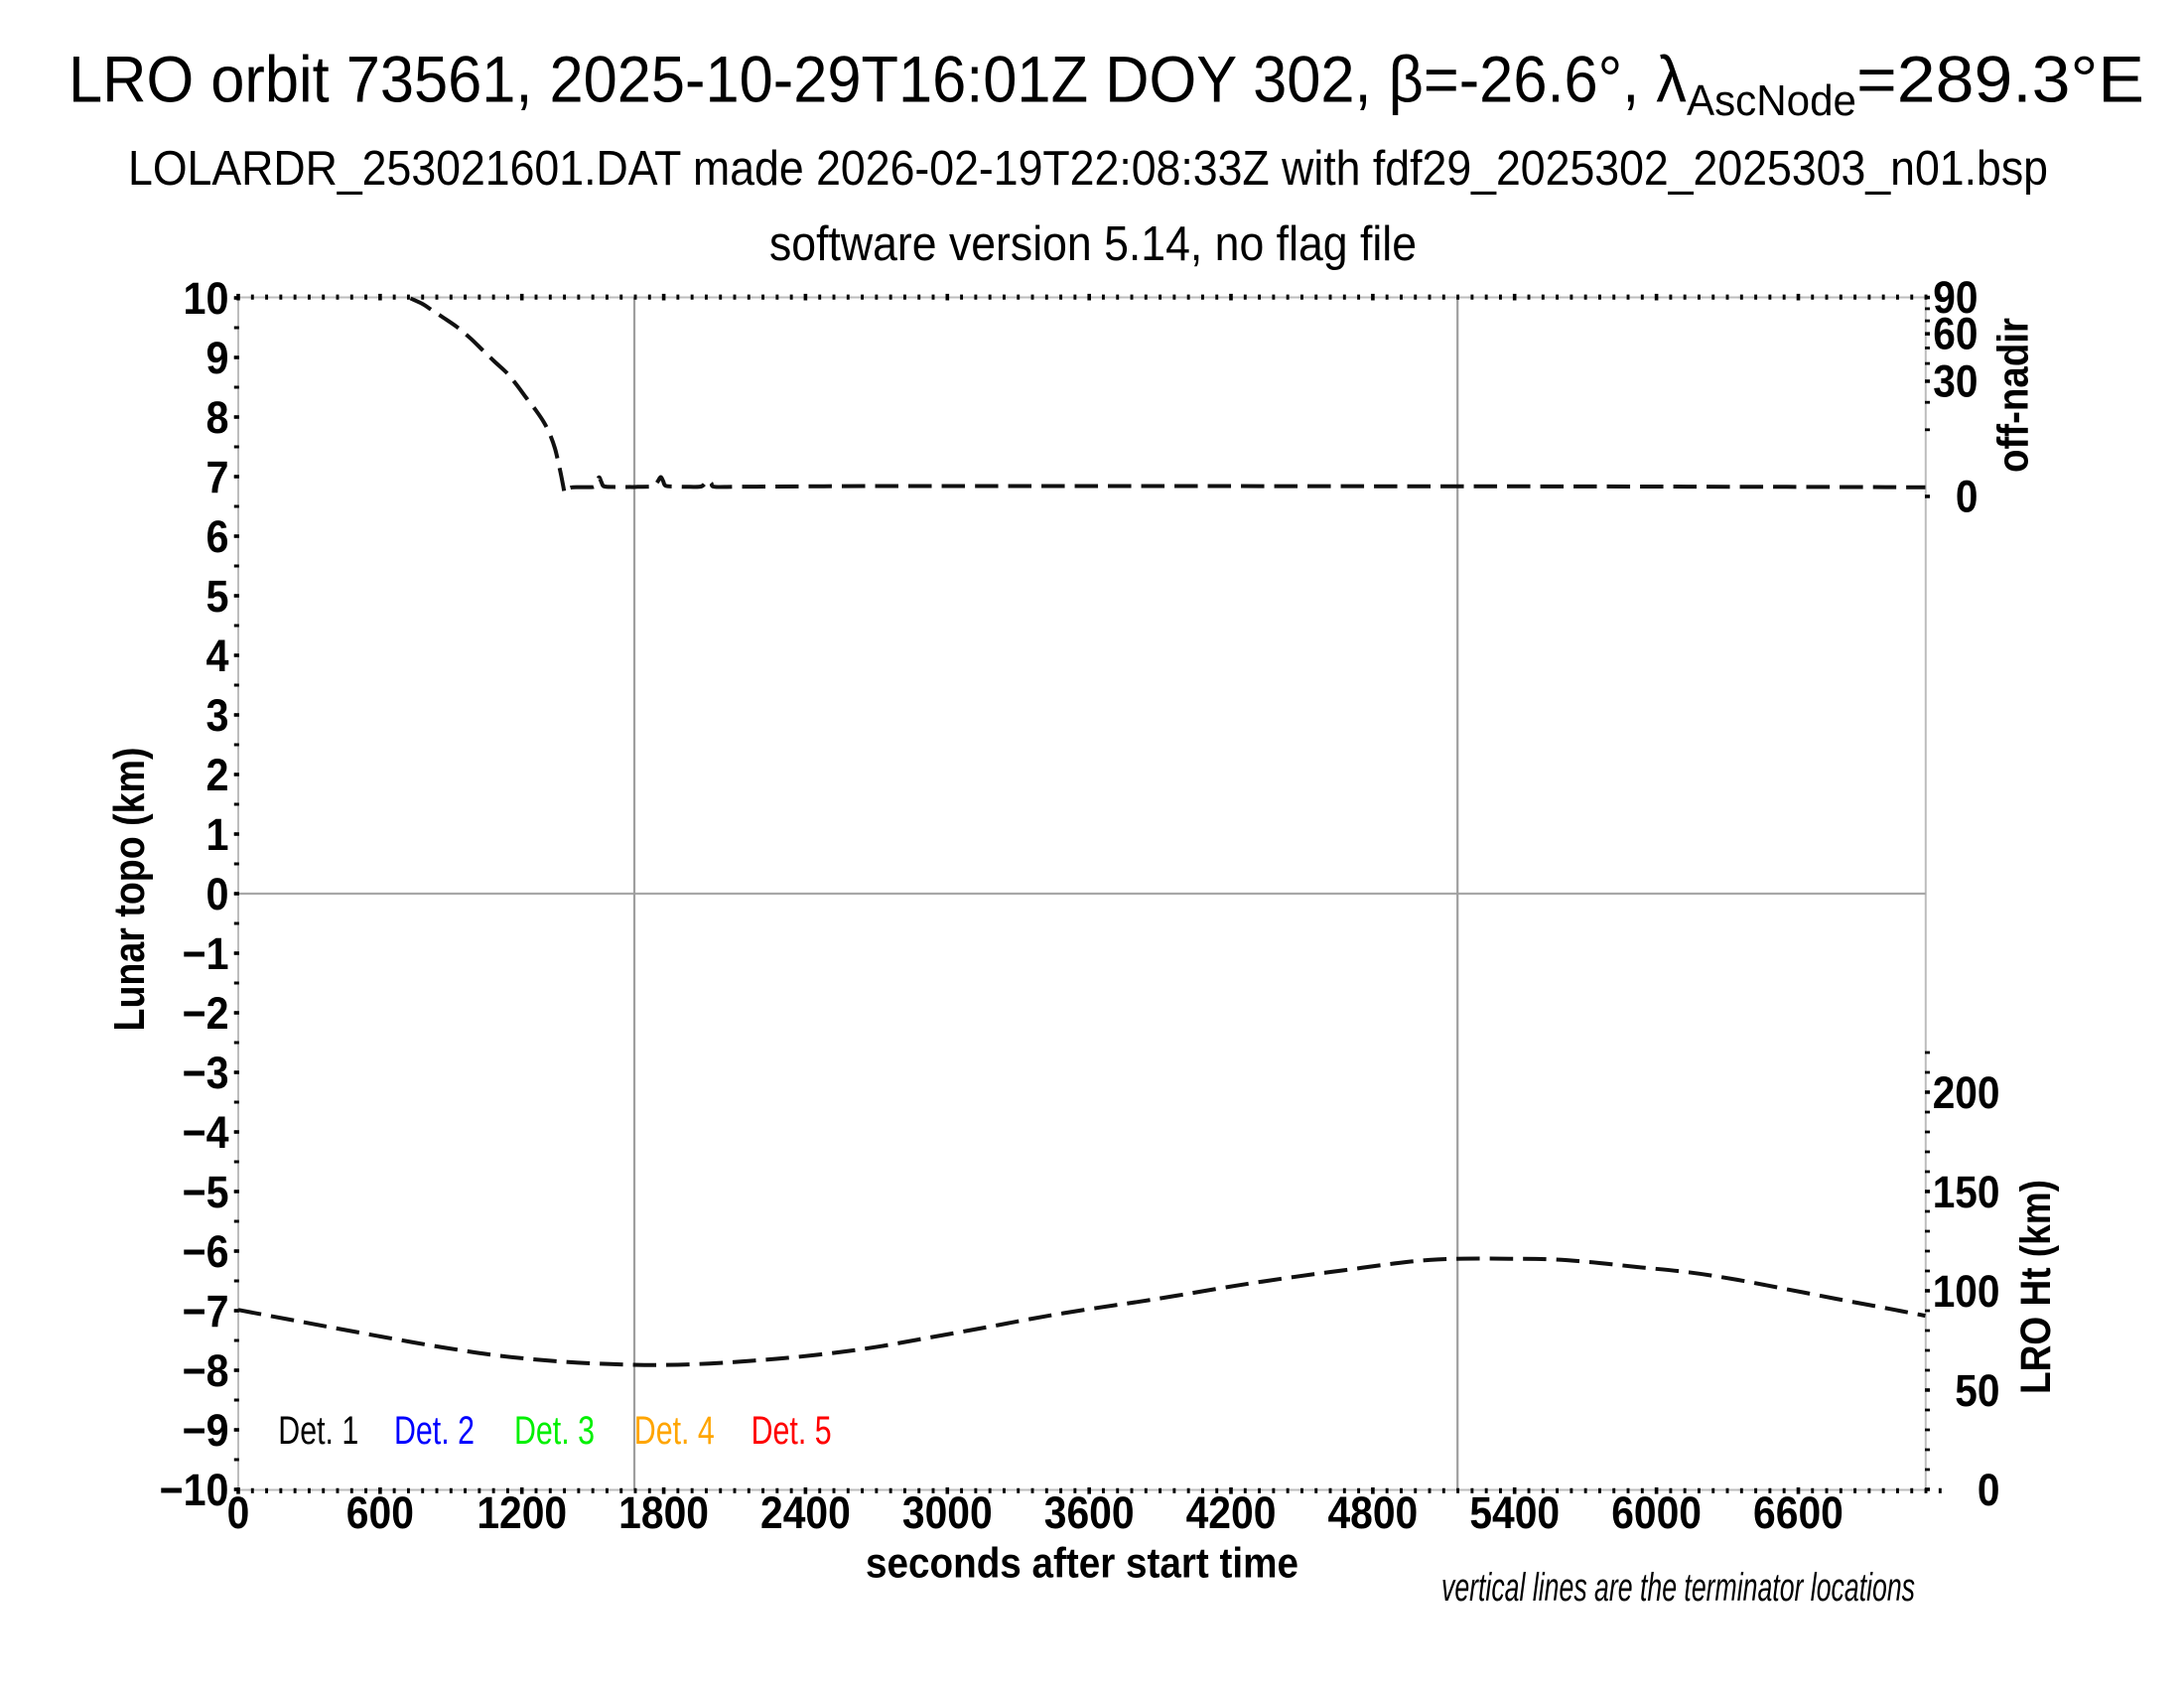 The image size is (2184, 1688). What do you see at coordinates (217, 417) in the screenshot?
I see `svg-text: 8` at bounding box center [217, 417].